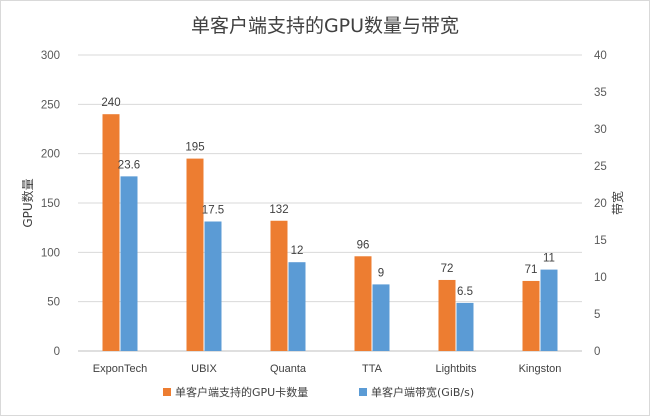 This screenshot has height=416, width=650. I want to click on left-tick-label: 0, so click(57, 352).